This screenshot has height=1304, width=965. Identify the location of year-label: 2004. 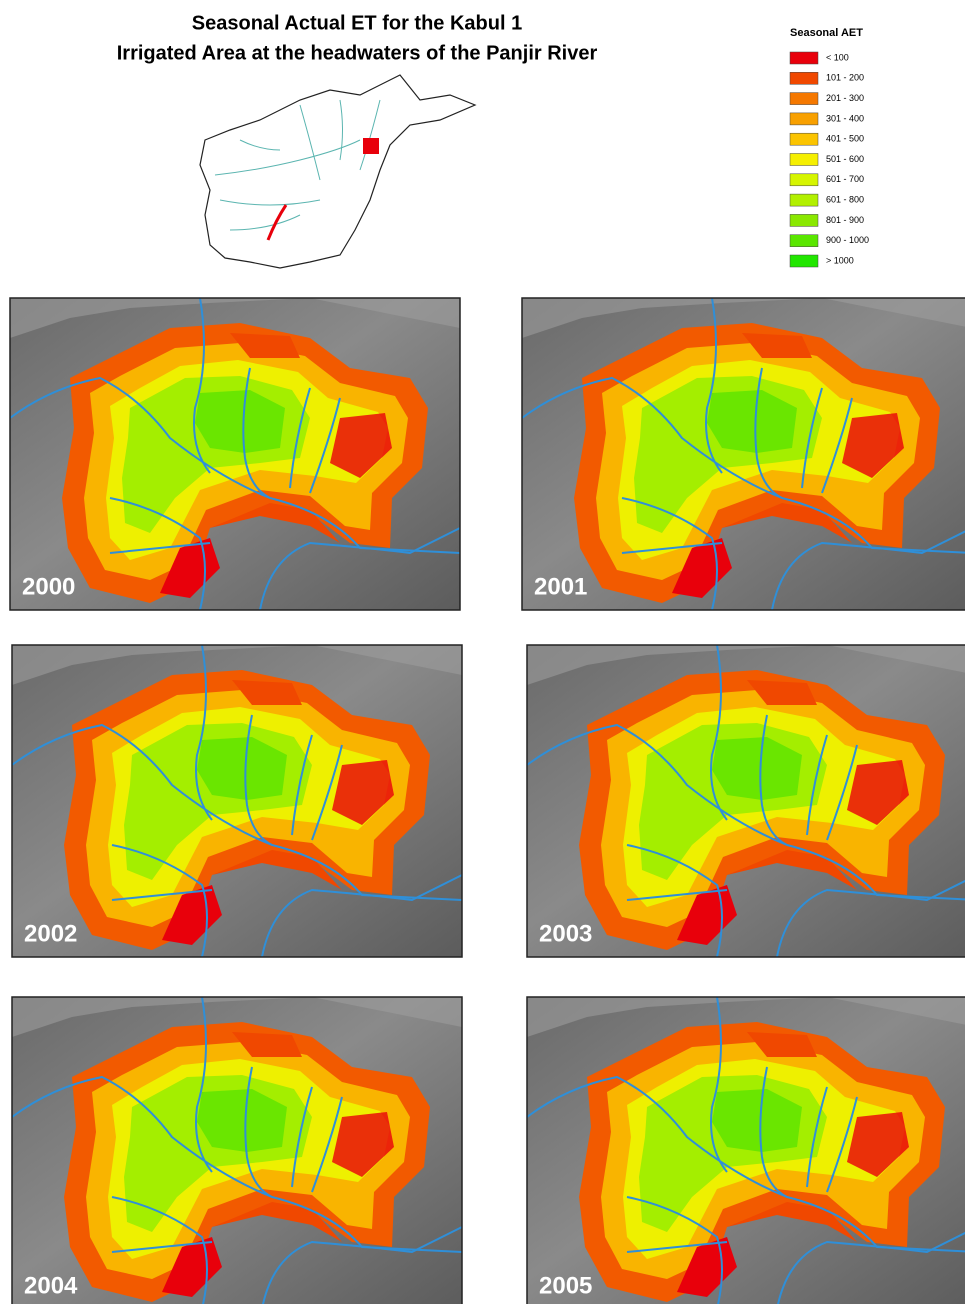
(51, 1285).